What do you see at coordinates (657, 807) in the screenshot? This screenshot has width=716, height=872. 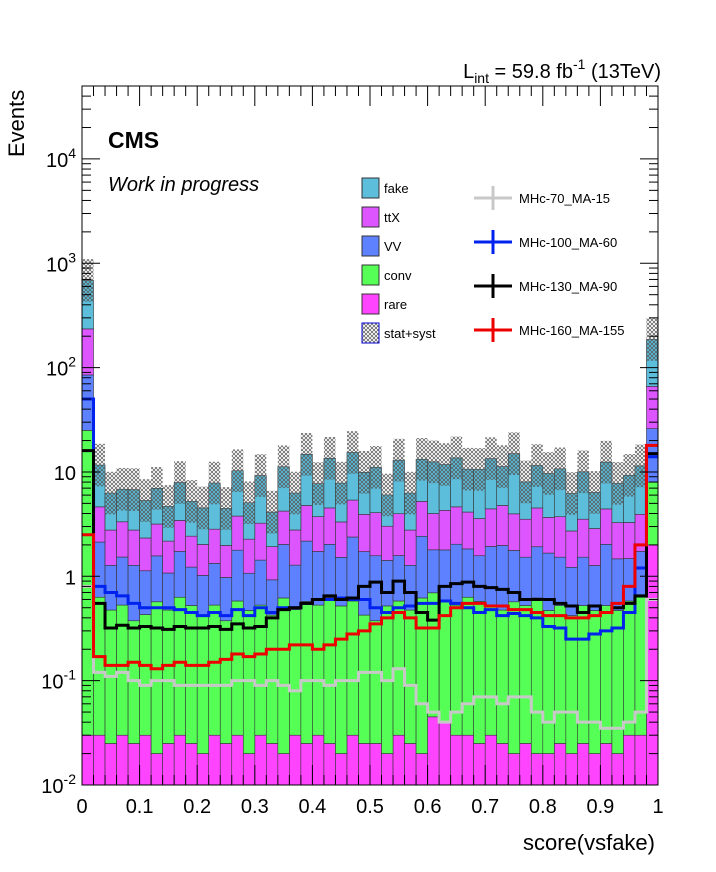 I see `x-tick-label-10: 1` at bounding box center [657, 807].